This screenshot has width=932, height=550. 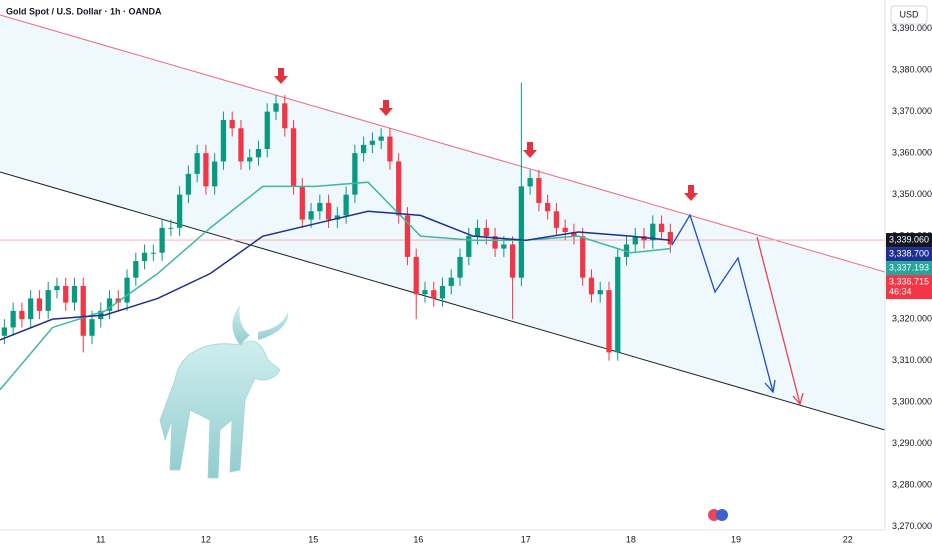 I want to click on marker-arrows, so click(x=486, y=134).